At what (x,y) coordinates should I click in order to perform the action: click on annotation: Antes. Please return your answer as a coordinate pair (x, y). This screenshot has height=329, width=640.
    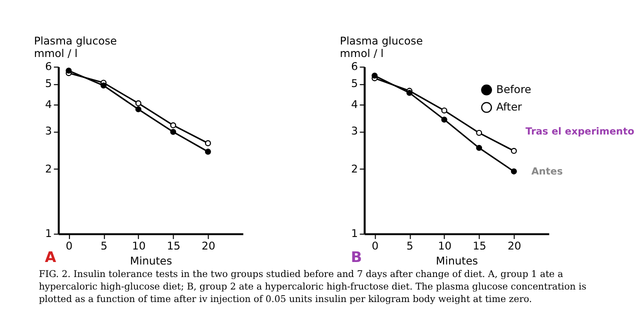
    Looking at the image, I should click on (547, 172).